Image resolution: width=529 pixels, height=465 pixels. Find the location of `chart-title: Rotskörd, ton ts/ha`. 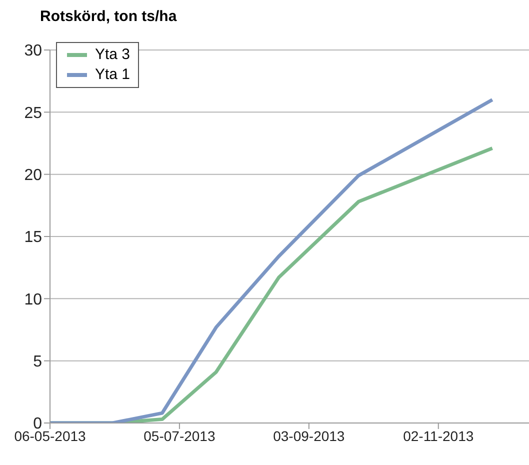

chart-title: Rotskörd, ton ts/ha is located at coordinates (109, 17).